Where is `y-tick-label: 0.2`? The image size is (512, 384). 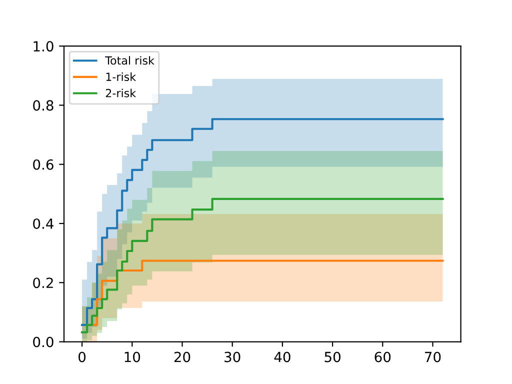 y-tick-label: 0.2 is located at coordinates (43, 283).